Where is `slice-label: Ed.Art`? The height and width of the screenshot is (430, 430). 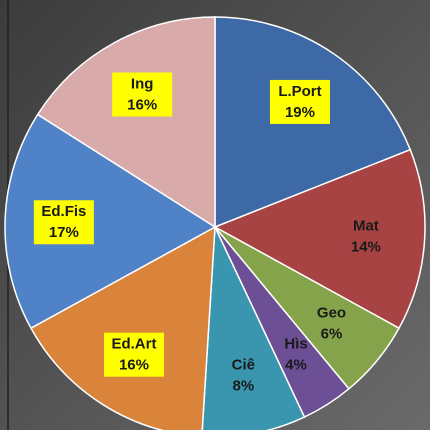
slice-label: Ed.Art is located at coordinates (133, 344).